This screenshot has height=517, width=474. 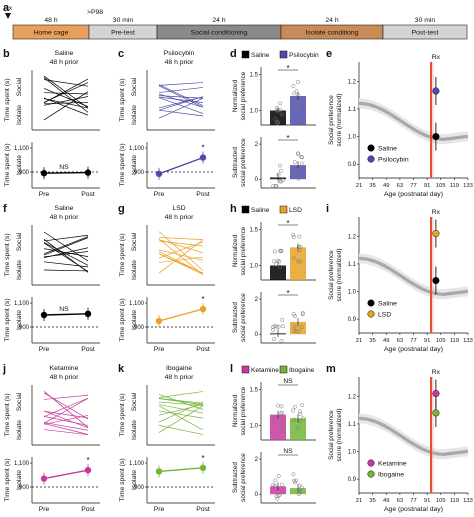 I want to click on panel-title: Saline, so click(x=64, y=53).